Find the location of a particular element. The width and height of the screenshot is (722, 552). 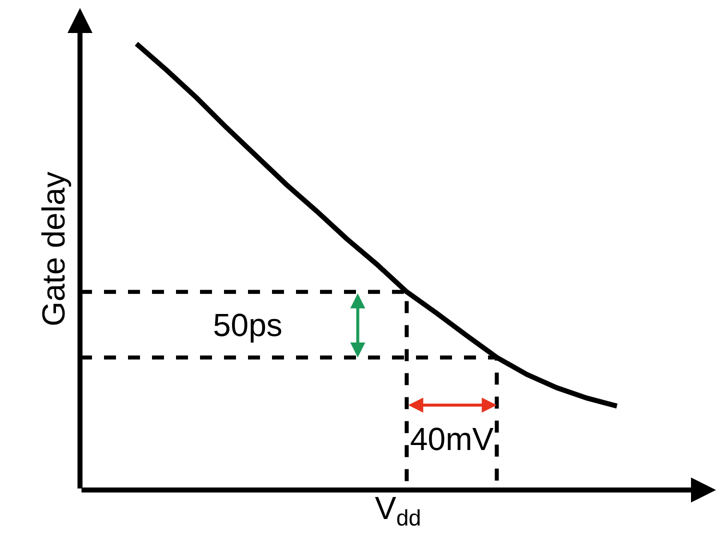

y-axis-title: Gate delay is located at coordinates (53, 249).